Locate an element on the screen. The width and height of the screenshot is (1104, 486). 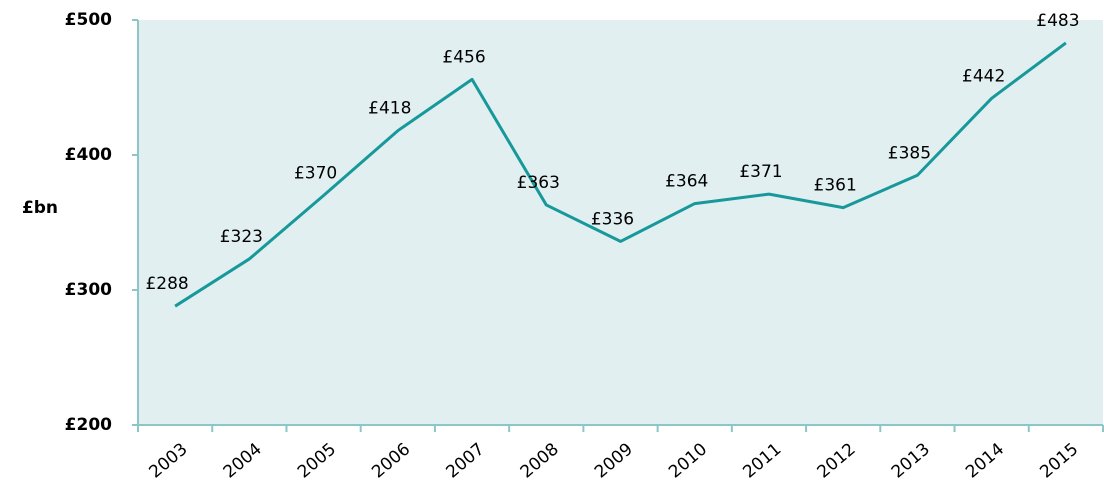
data-label: £364 is located at coordinates (686, 182).